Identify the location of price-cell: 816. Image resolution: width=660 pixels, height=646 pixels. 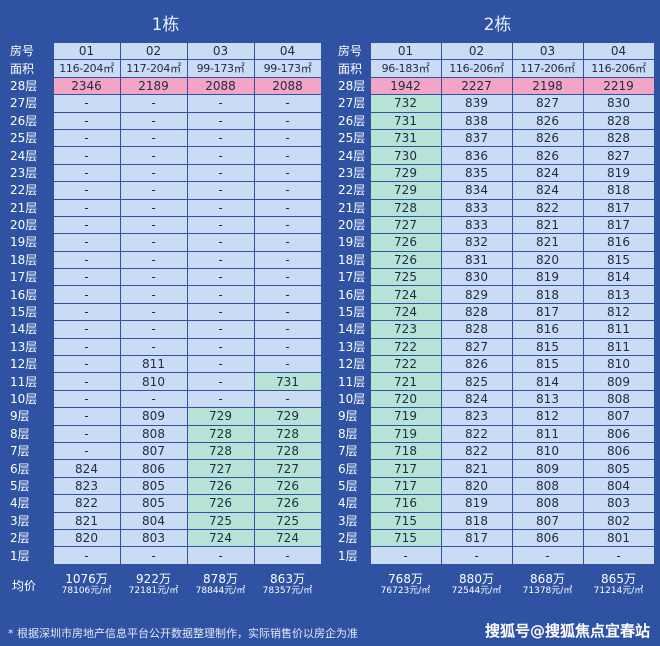
(547, 329).